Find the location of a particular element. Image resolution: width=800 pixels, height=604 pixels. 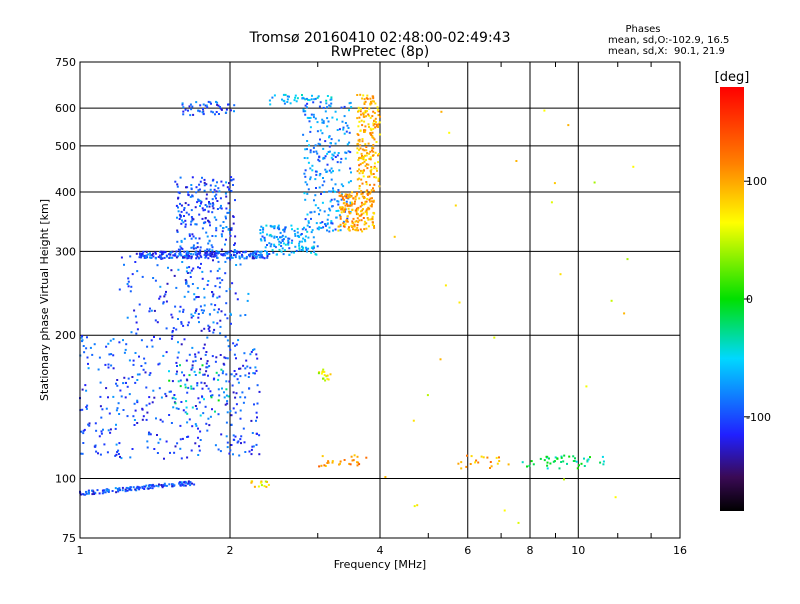

y-tick-label: 200 is located at coordinates (65, 335).